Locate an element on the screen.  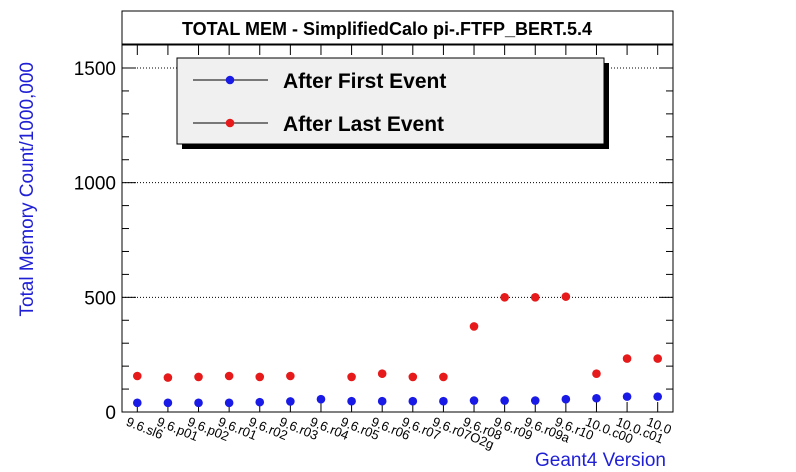
title-box is located at coordinates (397, 27).